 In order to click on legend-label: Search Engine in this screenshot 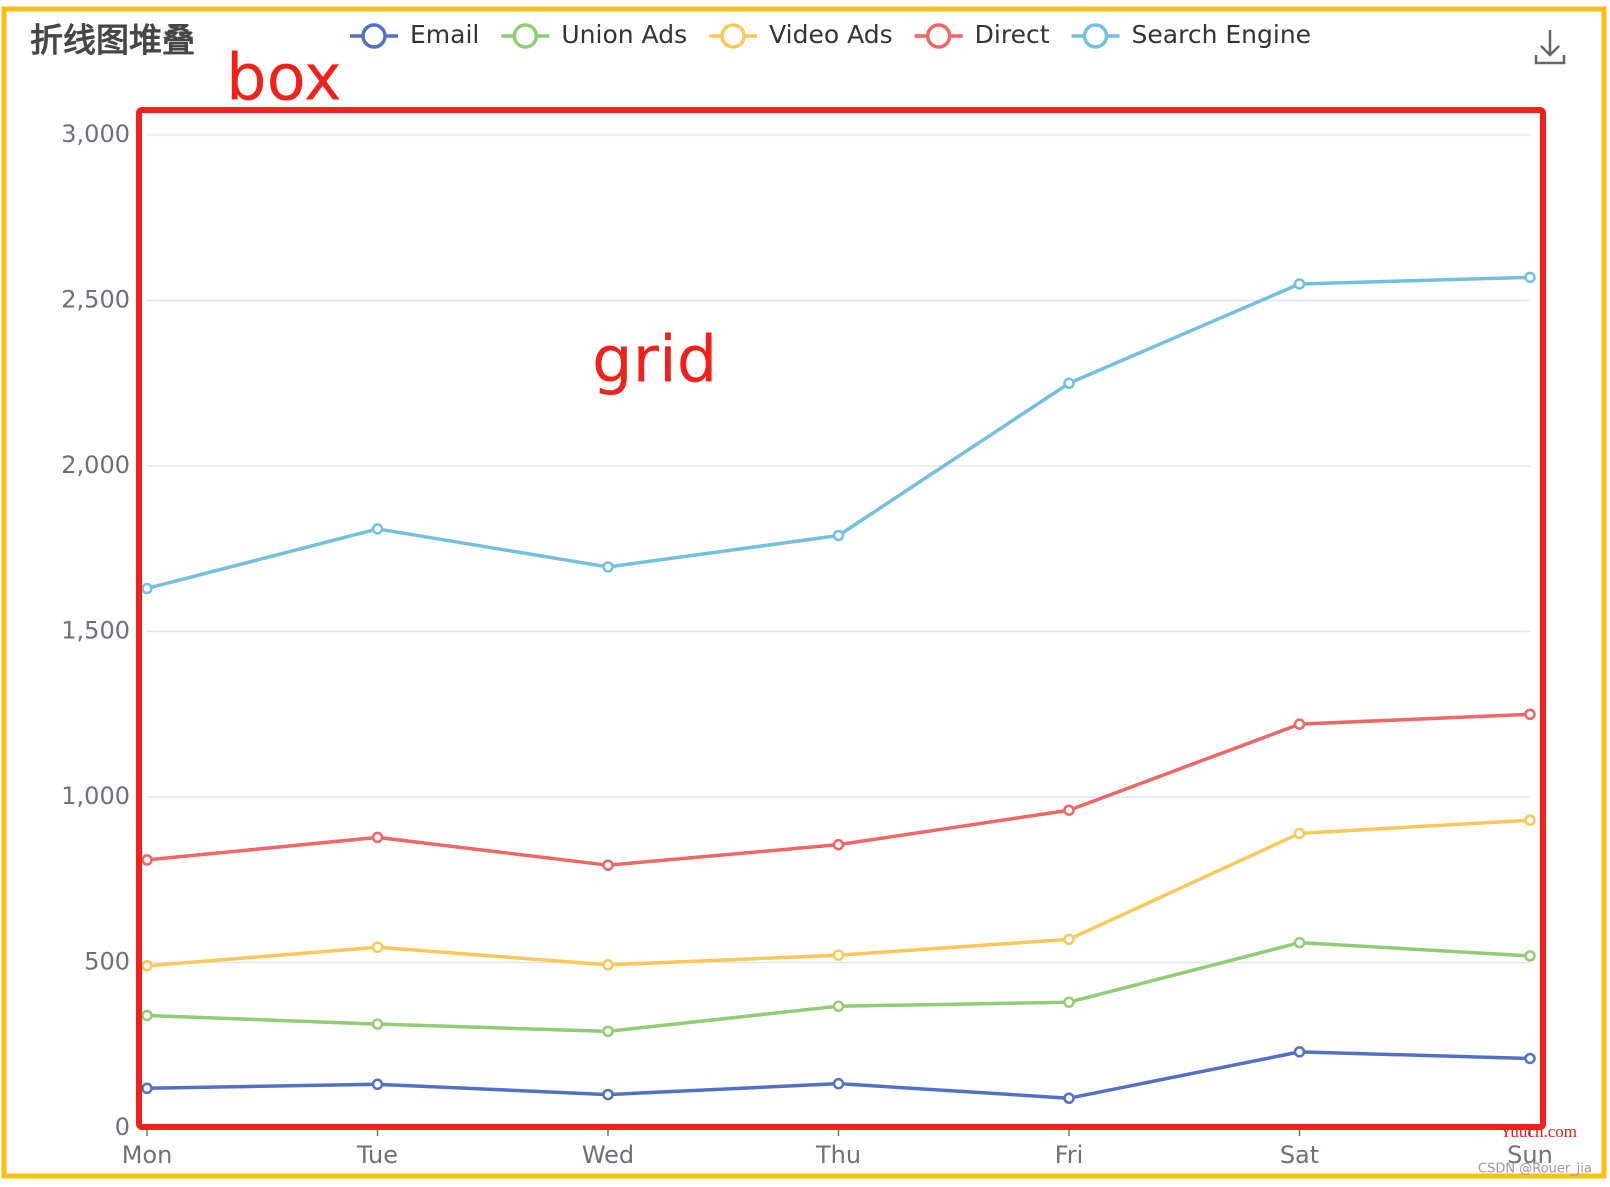, I will do `click(1222, 34)`.